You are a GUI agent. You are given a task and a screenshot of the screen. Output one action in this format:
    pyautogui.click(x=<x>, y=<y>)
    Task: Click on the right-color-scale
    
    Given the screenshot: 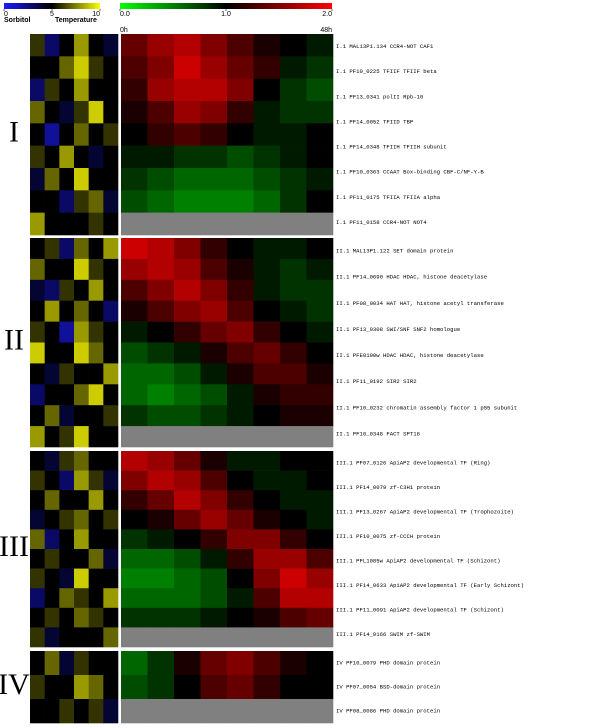 What is the action you would take?
    pyautogui.click(x=226, y=6)
    